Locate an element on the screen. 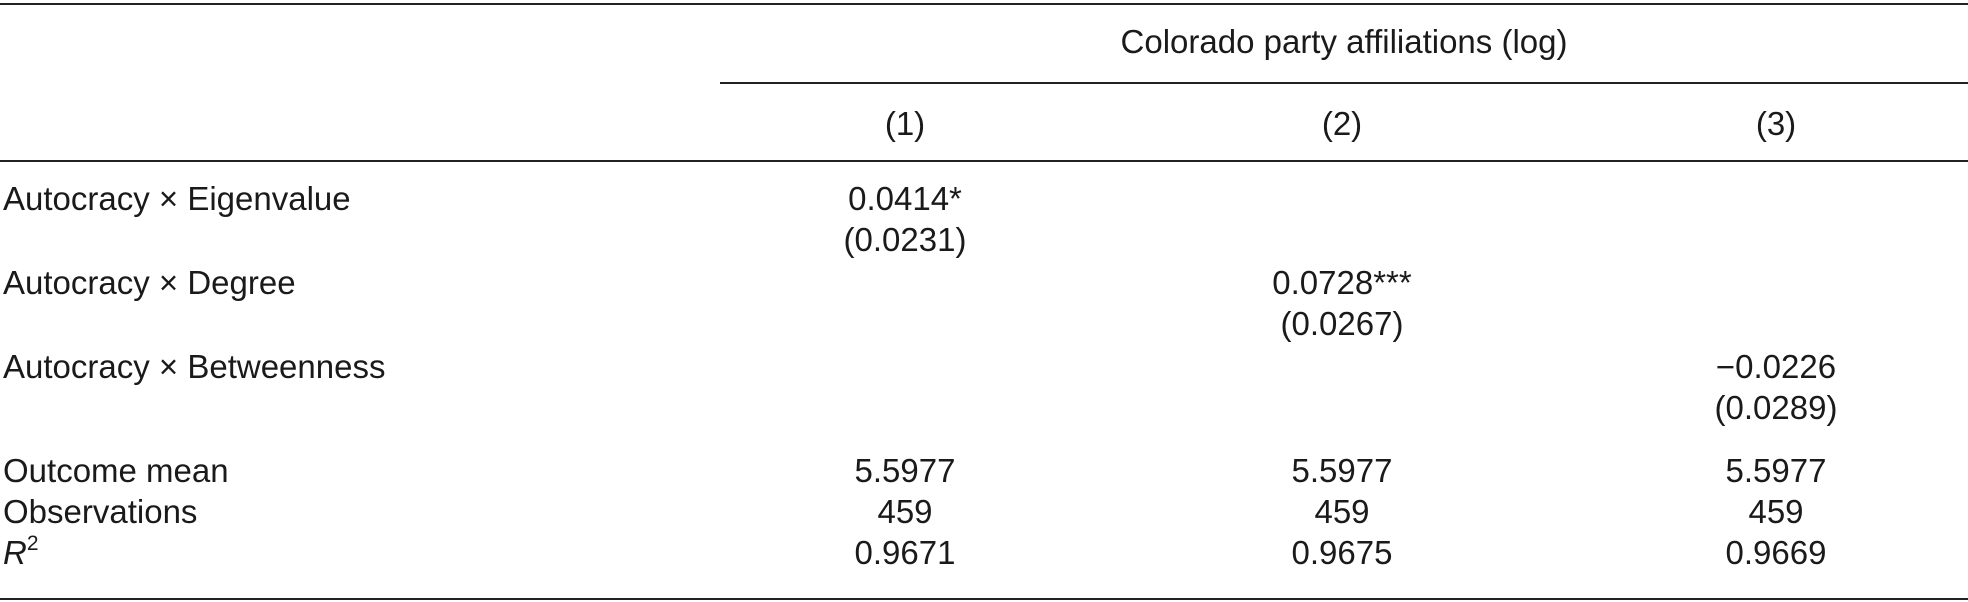  r-squared-2: 0.9675 is located at coordinates (1342, 552).